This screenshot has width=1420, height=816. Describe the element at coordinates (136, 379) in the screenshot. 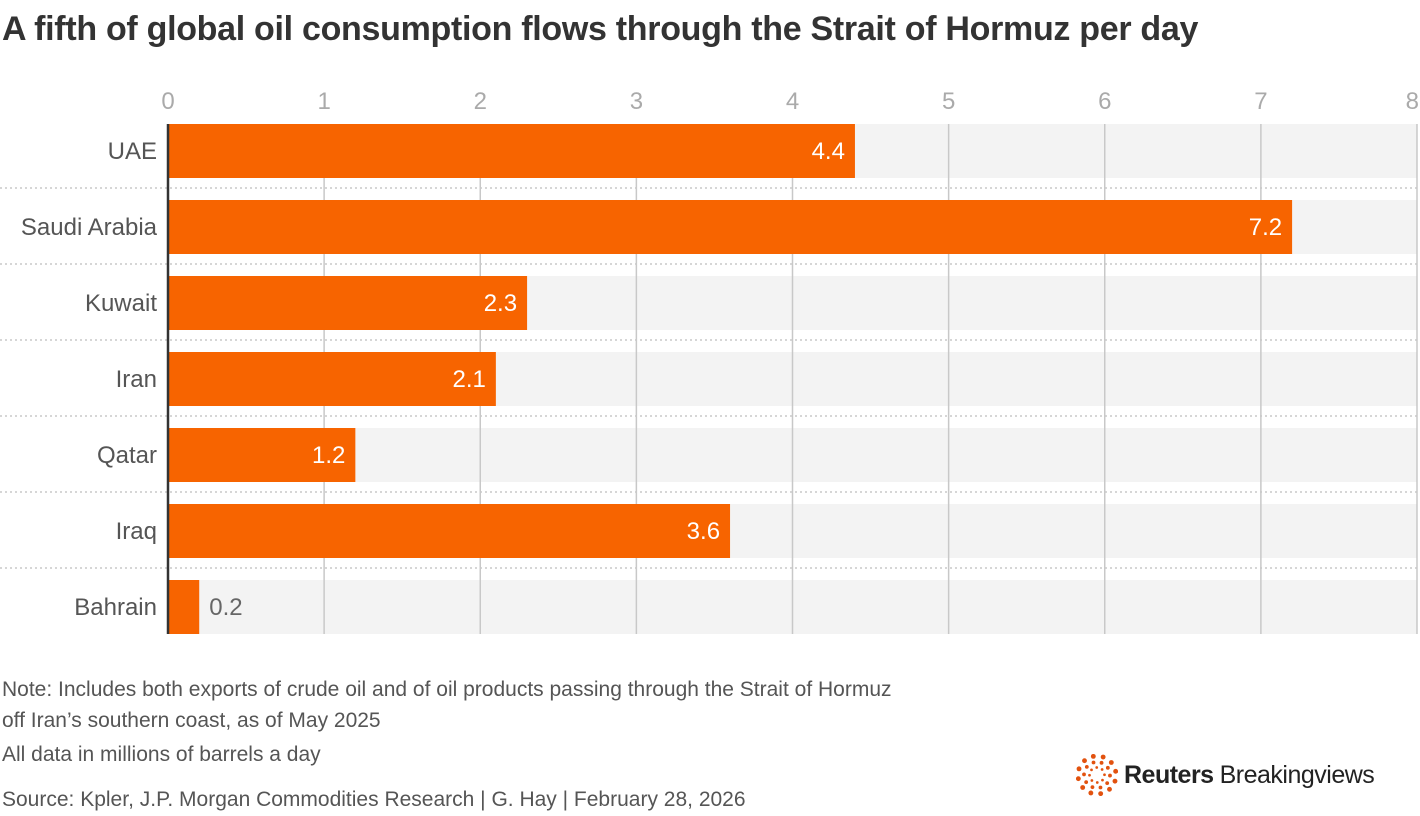

I see `category-label: Iran` at that location.